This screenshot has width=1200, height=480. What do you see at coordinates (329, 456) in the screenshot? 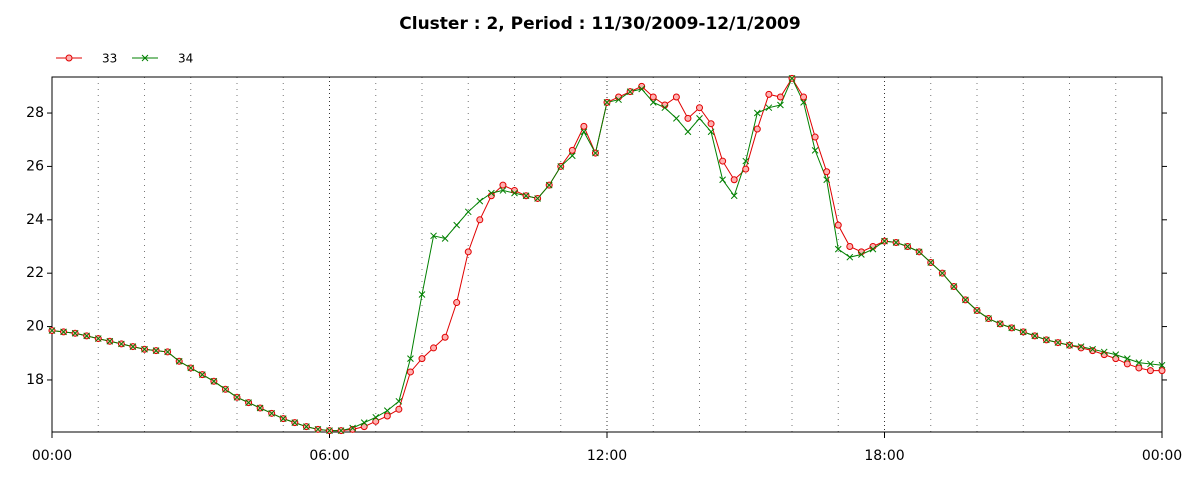
I see `x-tick-label: 06:00` at bounding box center [329, 456].